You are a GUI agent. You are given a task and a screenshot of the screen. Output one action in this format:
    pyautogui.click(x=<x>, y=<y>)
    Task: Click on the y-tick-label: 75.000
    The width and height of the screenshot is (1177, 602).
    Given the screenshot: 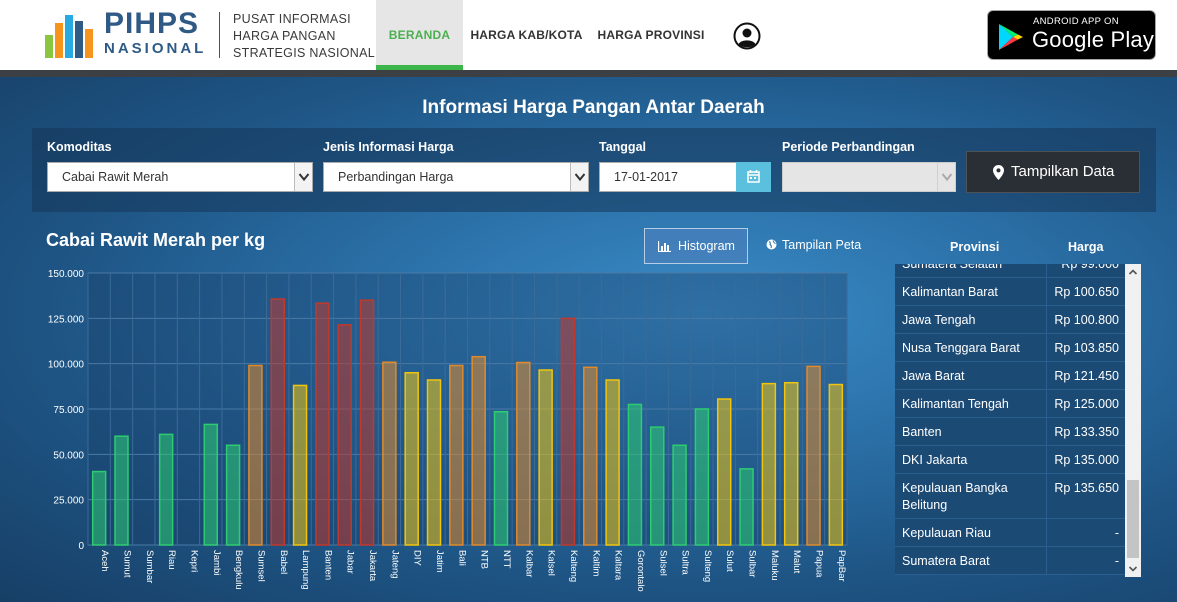 What is the action you would take?
    pyautogui.click(x=68, y=410)
    